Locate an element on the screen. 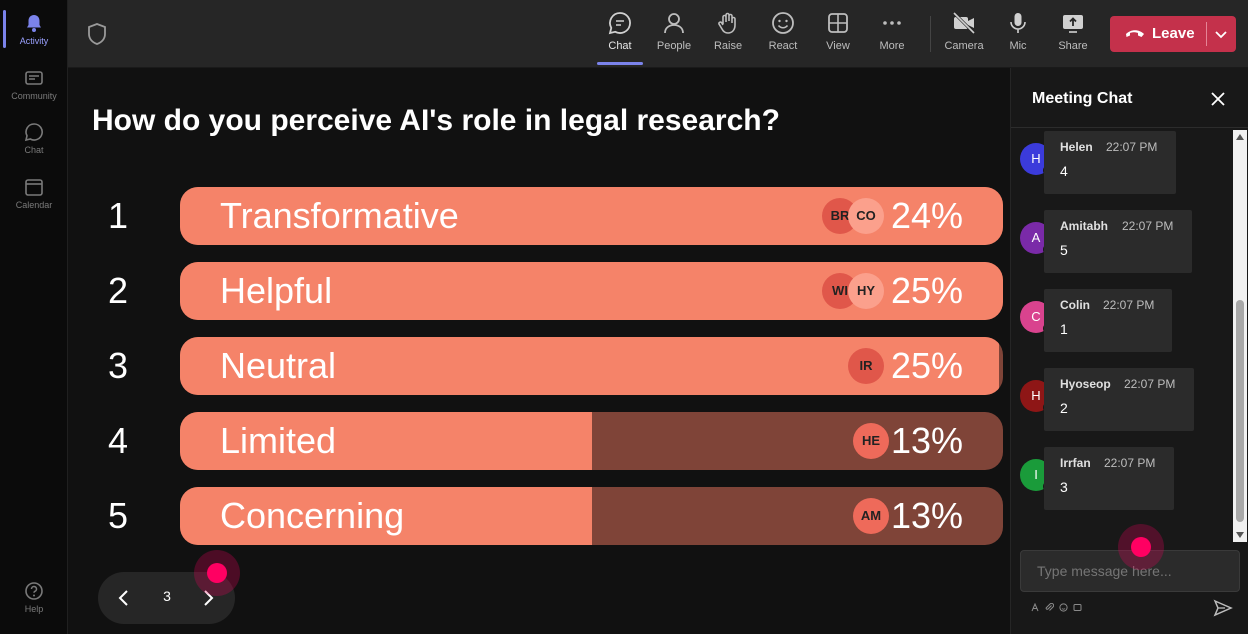  chevron-down-icon is located at coordinates (1221, 34).